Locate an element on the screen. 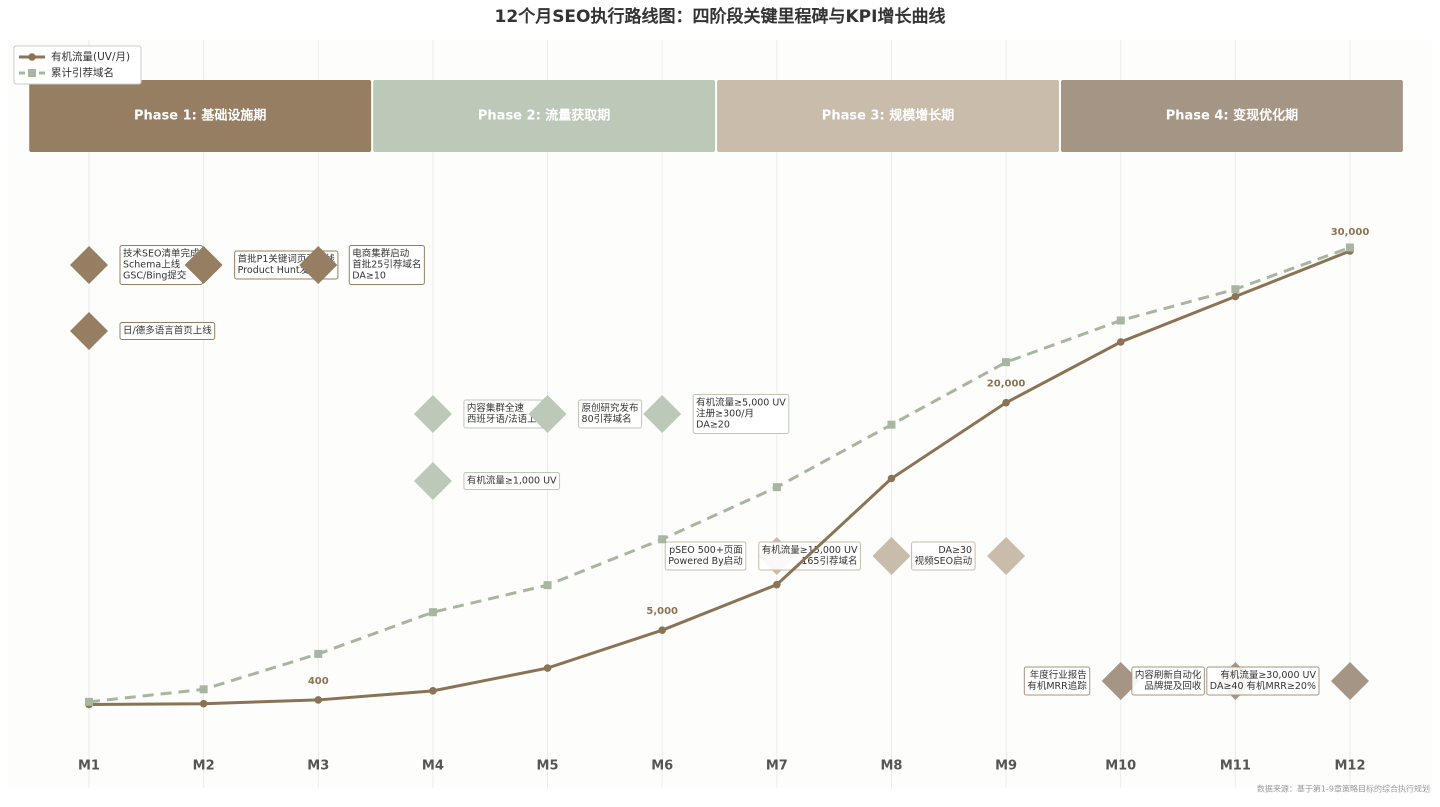  milestone-text: DA≥30 is located at coordinates (955, 550).